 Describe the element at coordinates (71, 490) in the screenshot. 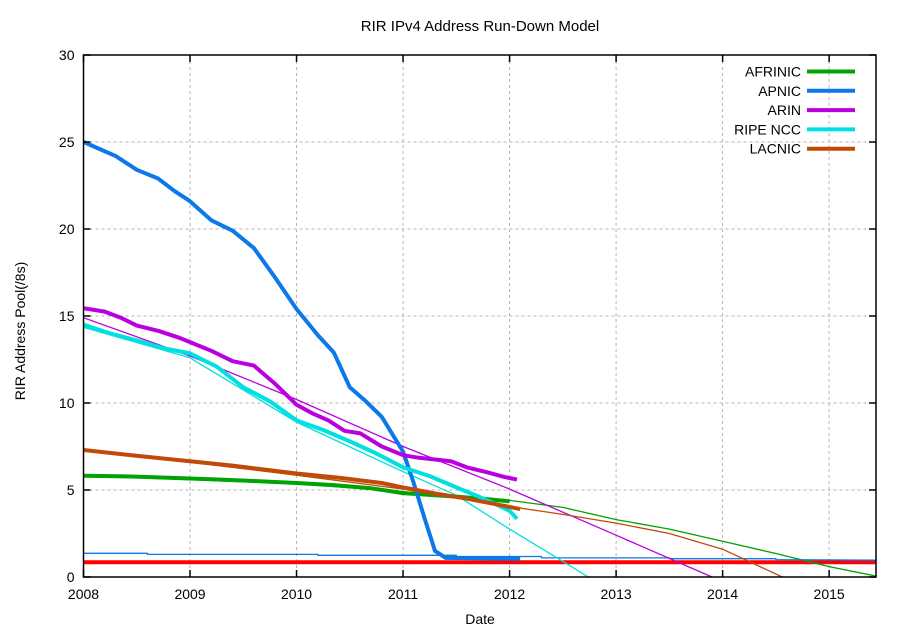

I see `y-tick-label: 5` at that location.